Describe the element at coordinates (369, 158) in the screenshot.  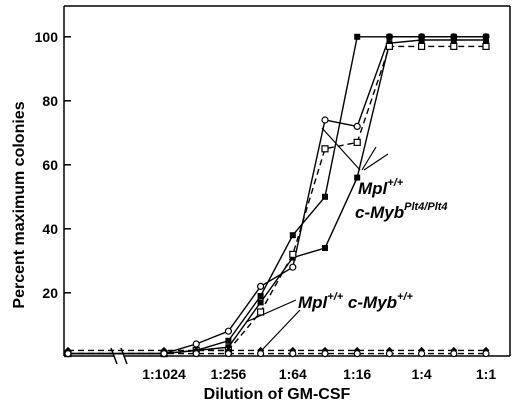
I see `pointer-line-plt4-c` at that location.